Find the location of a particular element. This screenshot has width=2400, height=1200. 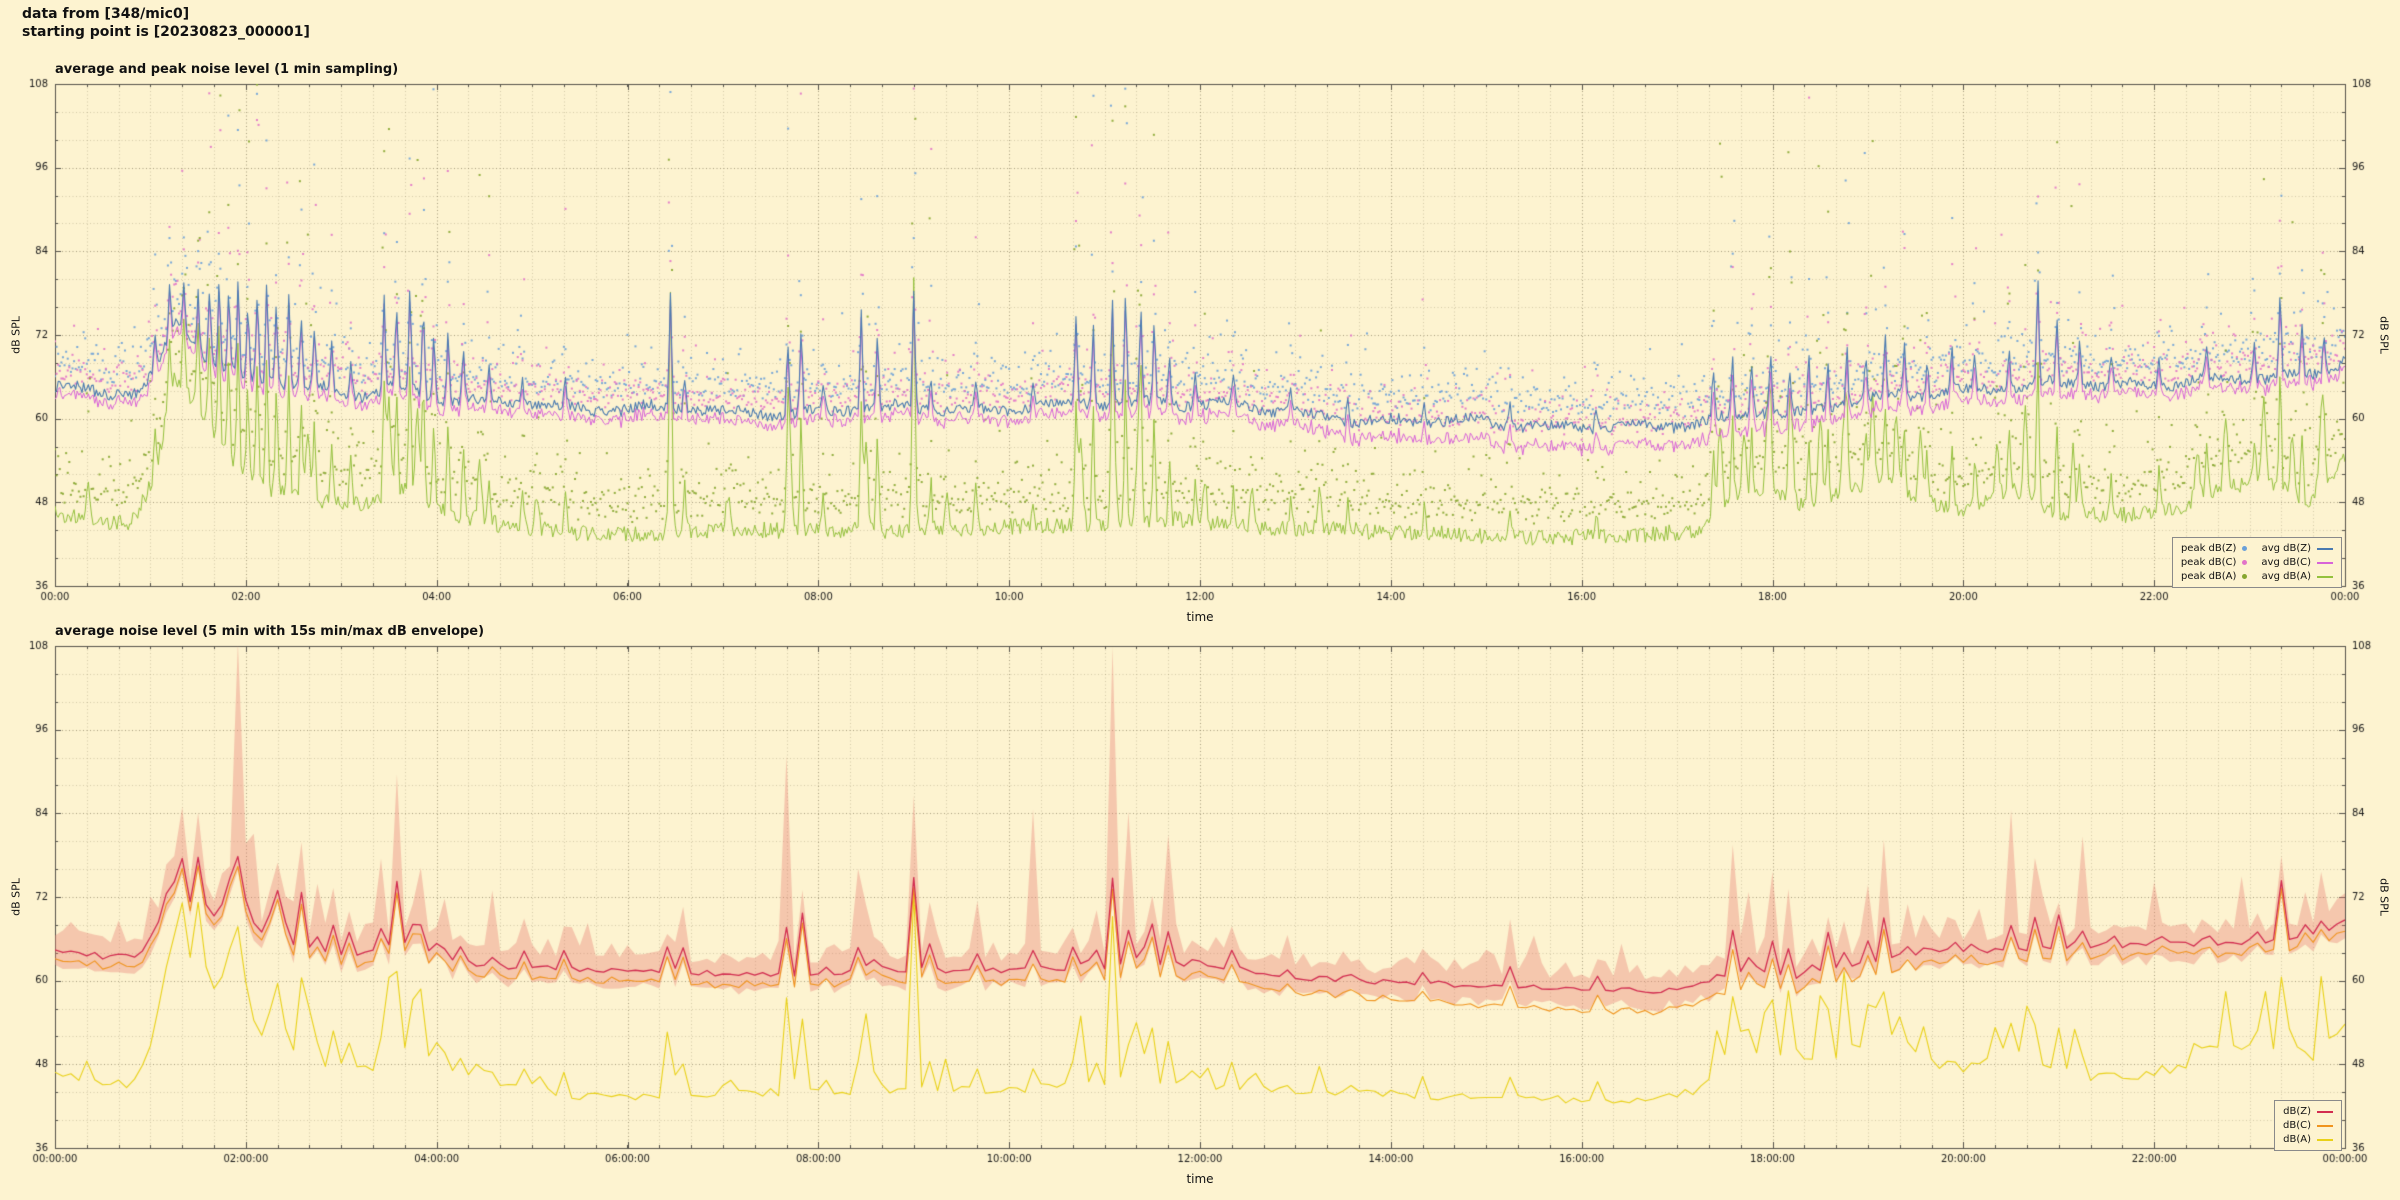

legend-label: dB(Z) is located at coordinates (2297, 1111).